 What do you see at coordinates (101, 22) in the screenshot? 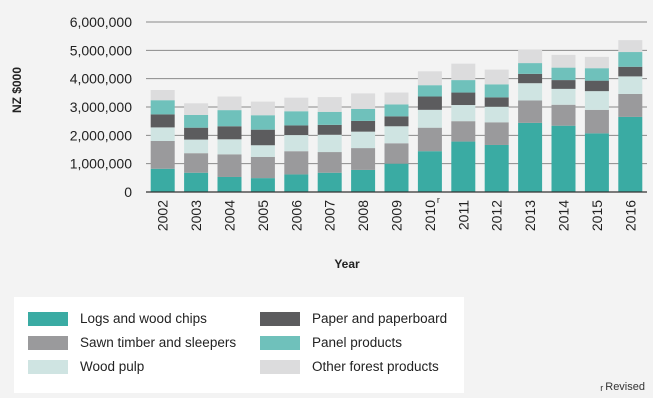
I see `y-tick-label: 6,000,000` at bounding box center [101, 22].